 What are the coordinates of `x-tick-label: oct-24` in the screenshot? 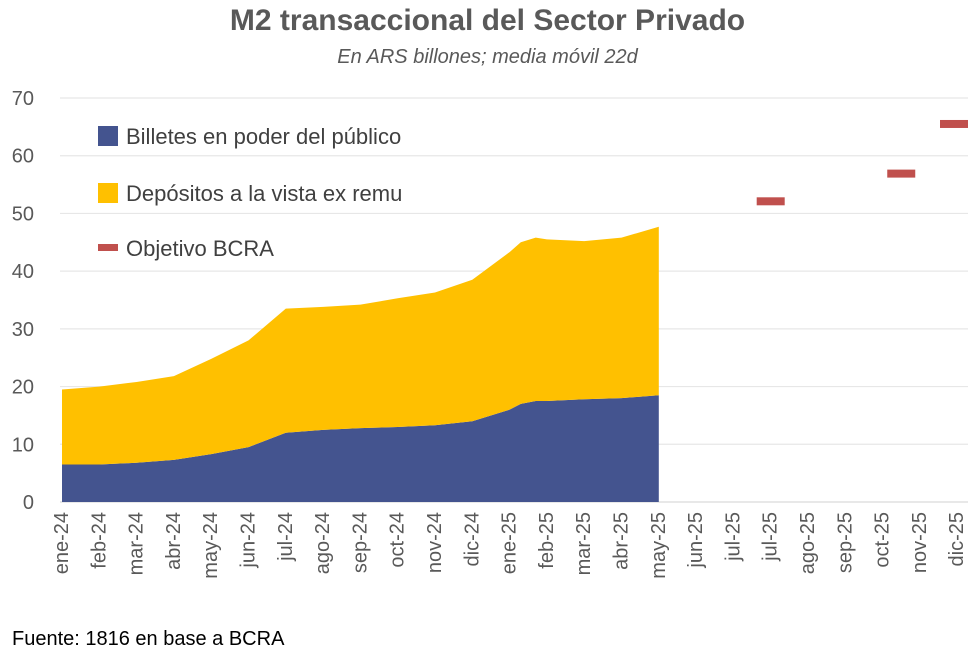 It's located at (398, 540).